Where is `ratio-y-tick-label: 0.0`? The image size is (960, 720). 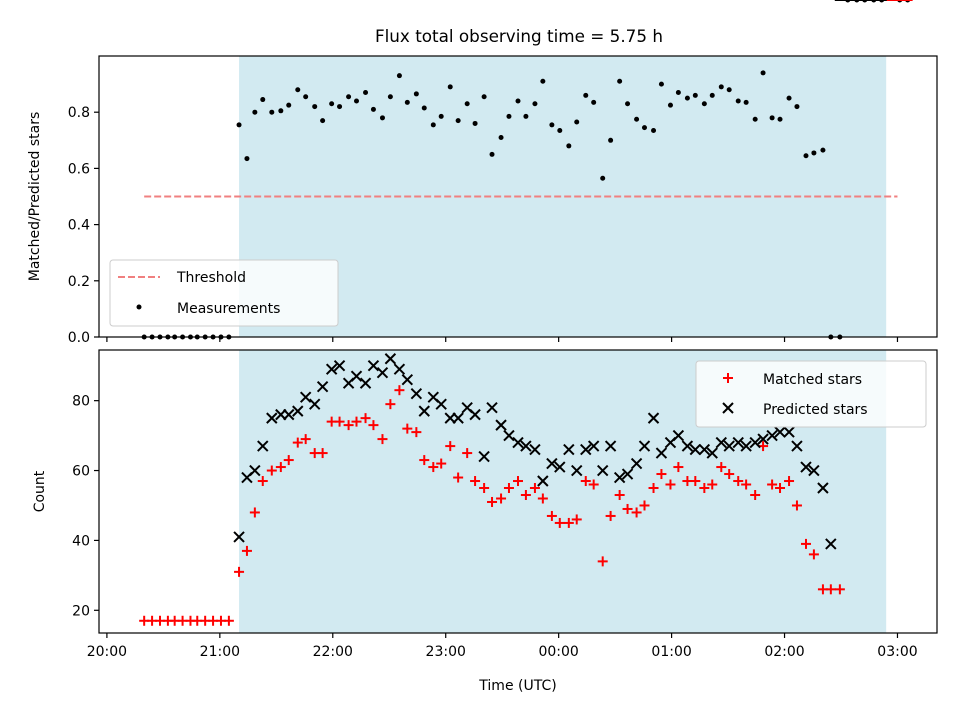 ratio-y-tick-label: 0.0 is located at coordinates (79, 338).